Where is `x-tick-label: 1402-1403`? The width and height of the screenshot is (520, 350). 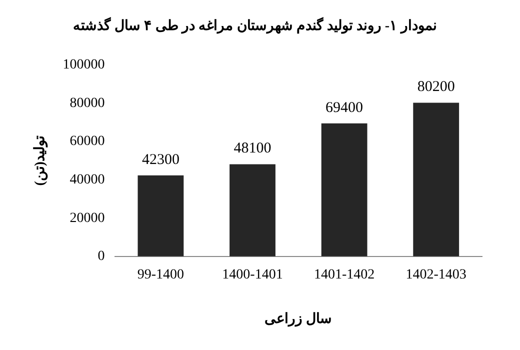 x-tick-label: 1402-1403 is located at coordinates (436, 274).